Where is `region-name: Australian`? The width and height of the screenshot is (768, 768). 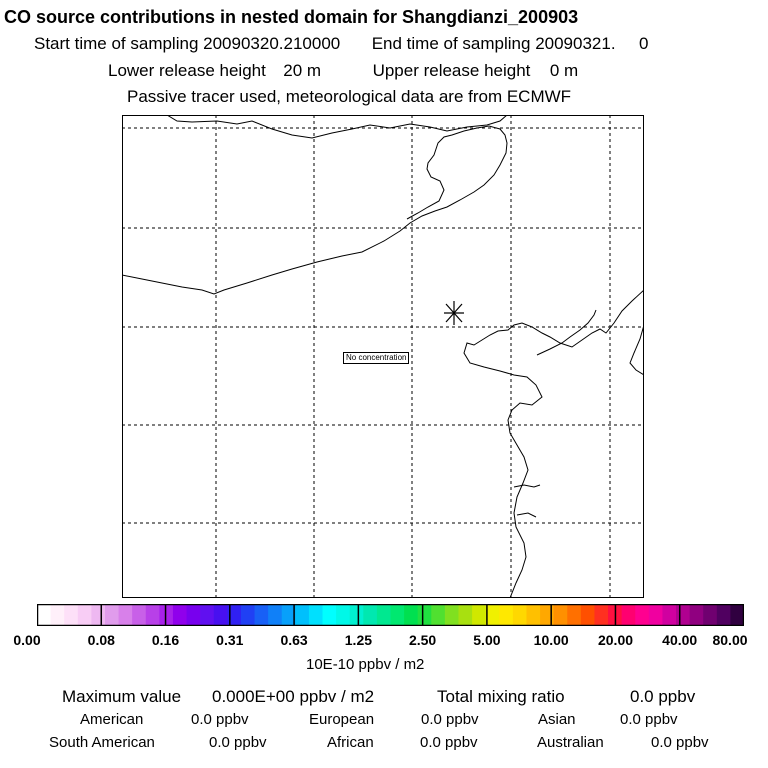 region-name: Australian is located at coordinates (570, 742).